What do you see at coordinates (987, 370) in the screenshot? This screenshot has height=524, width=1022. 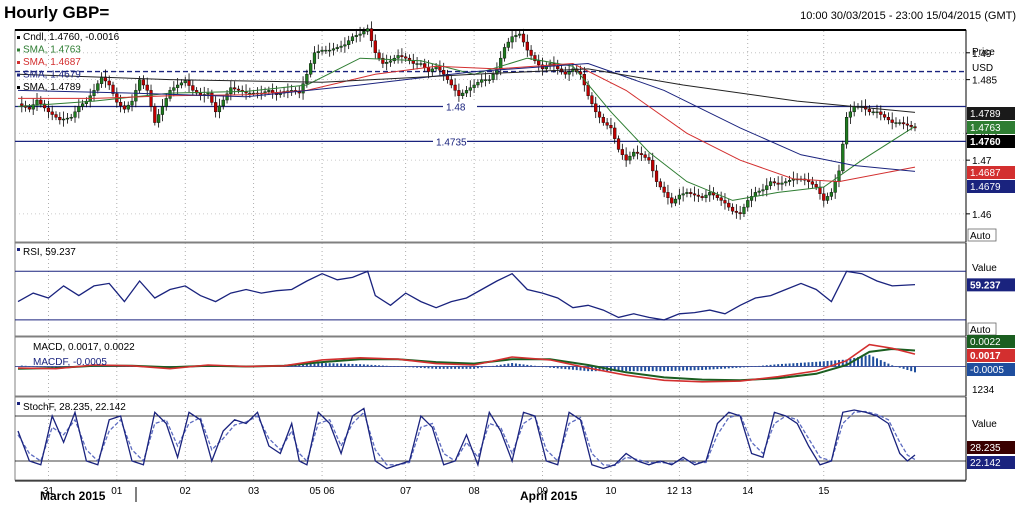 I see `macd-value-tag-label: -0.0005` at bounding box center [987, 370].